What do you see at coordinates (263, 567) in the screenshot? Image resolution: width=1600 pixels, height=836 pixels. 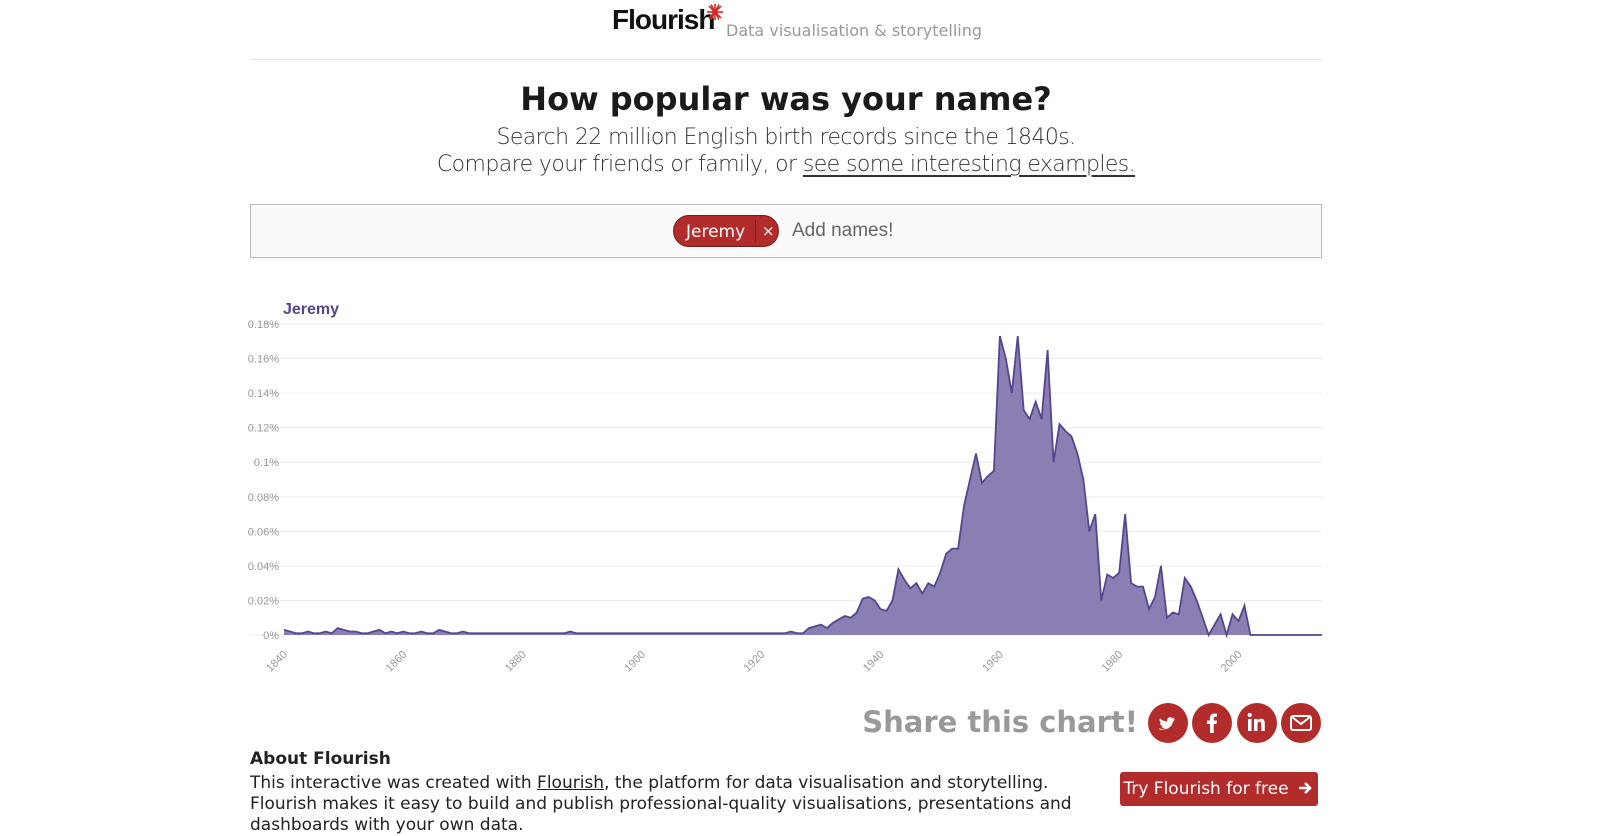 I see `y-tick-label: 0.04%` at bounding box center [263, 567].